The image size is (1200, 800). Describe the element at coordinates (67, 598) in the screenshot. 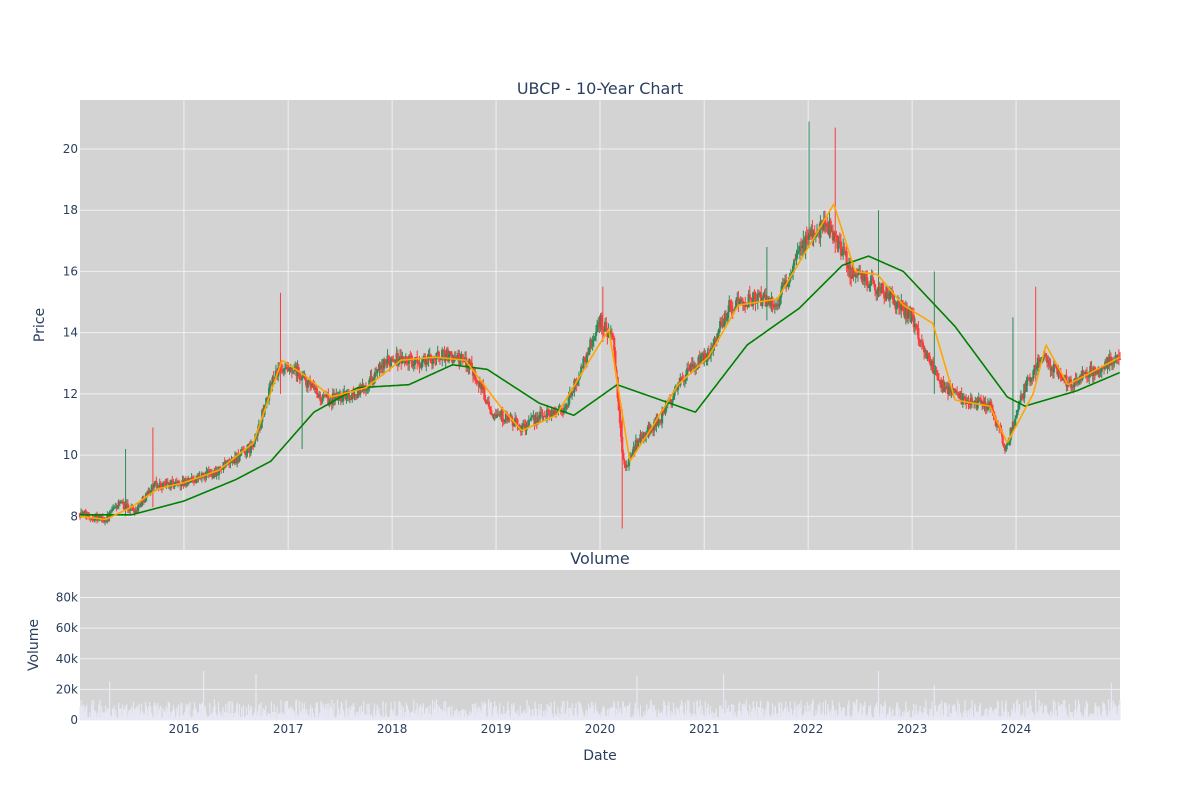

I see `volume-tick-label: 80k` at that location.